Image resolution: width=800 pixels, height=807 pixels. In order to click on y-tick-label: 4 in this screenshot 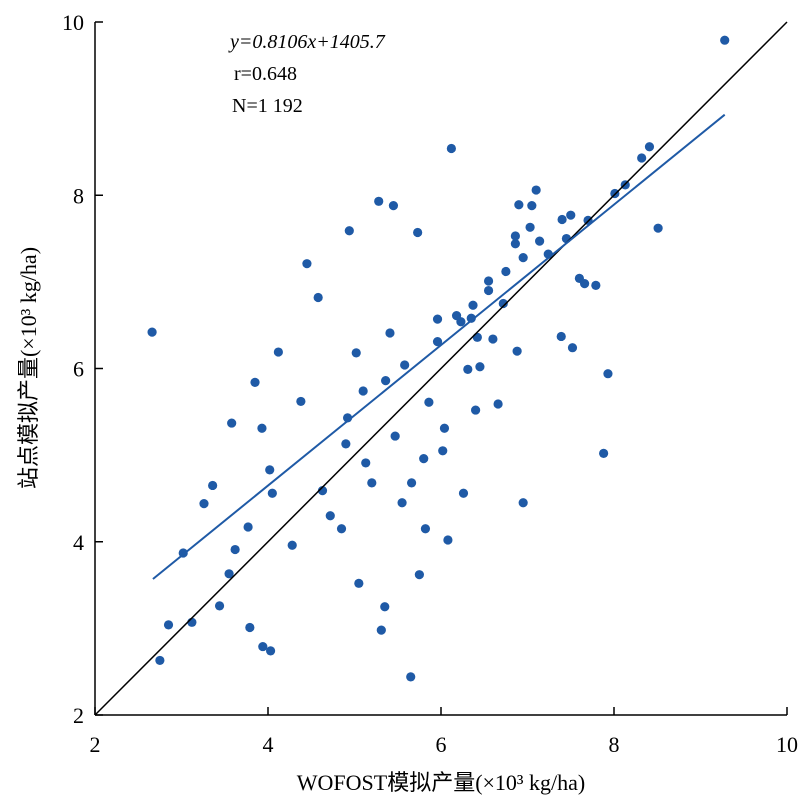, I will do `click(78, 542)`.